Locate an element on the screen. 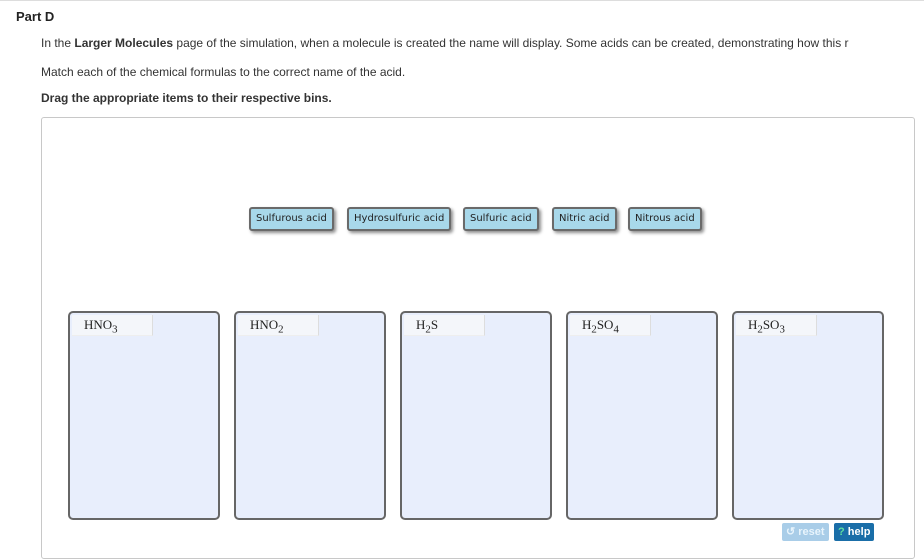 This screenshot has width=924, height=559. draggable-item-hydrosulfuric-acid: Hydrosulfuric acid is located at coordinates (399, 219).